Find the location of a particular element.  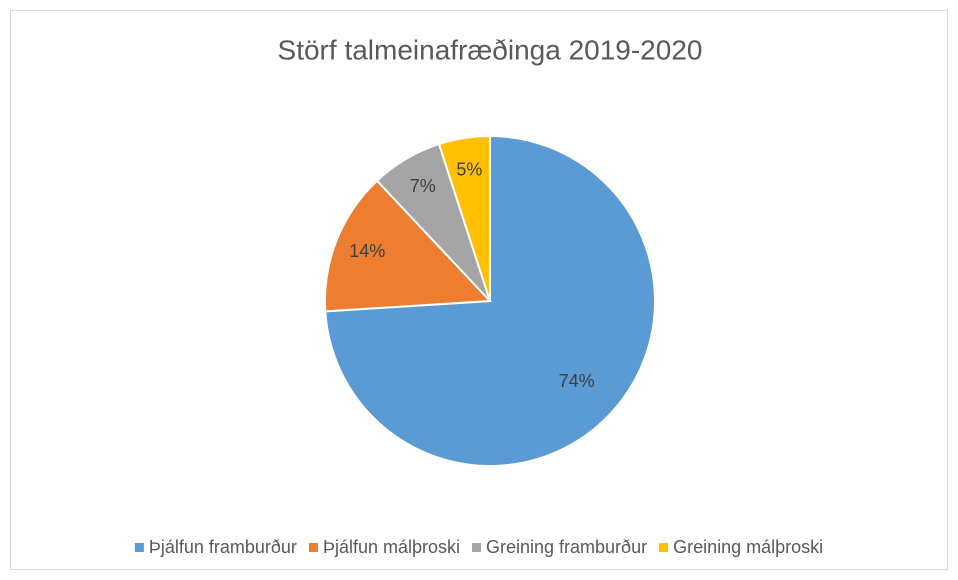

data-label: 74% is located at coordinates (577, 381).